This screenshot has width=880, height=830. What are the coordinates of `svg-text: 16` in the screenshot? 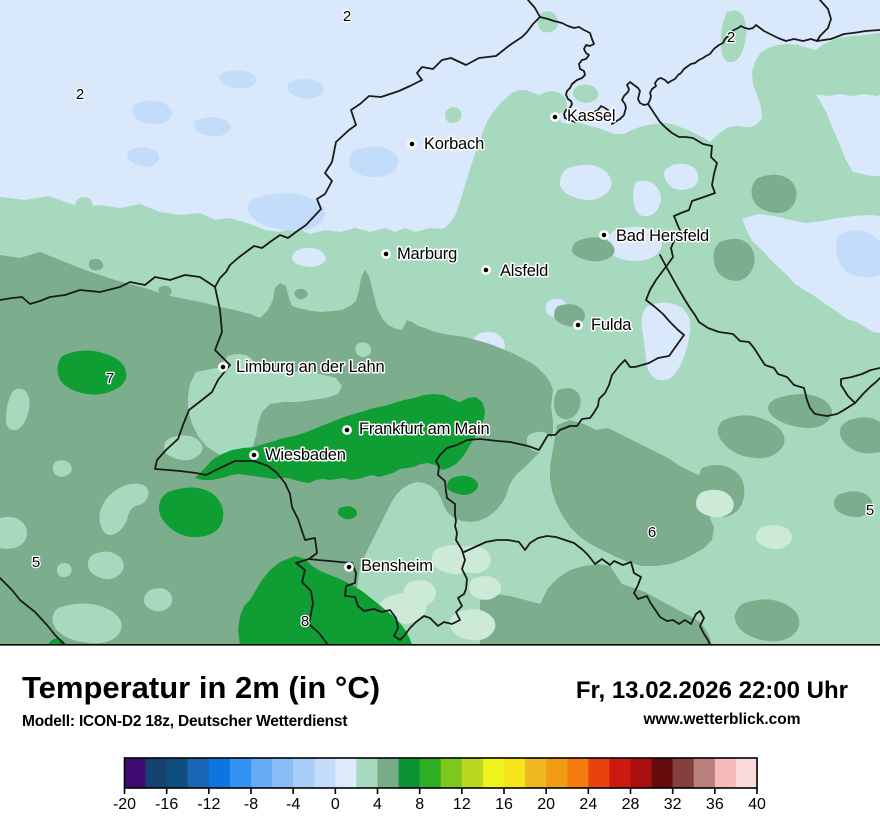 It's located at (504, 804).